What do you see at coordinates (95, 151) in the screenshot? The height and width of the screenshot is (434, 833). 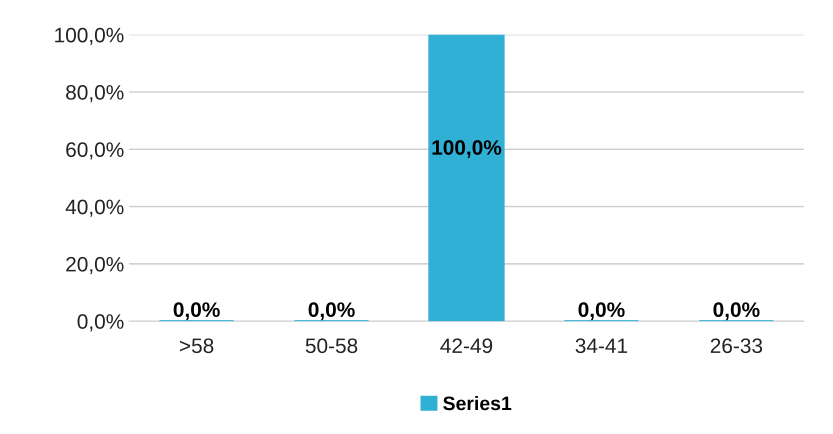 I see `y-tick-label: 60,0%` at bounding box center [95, 151].